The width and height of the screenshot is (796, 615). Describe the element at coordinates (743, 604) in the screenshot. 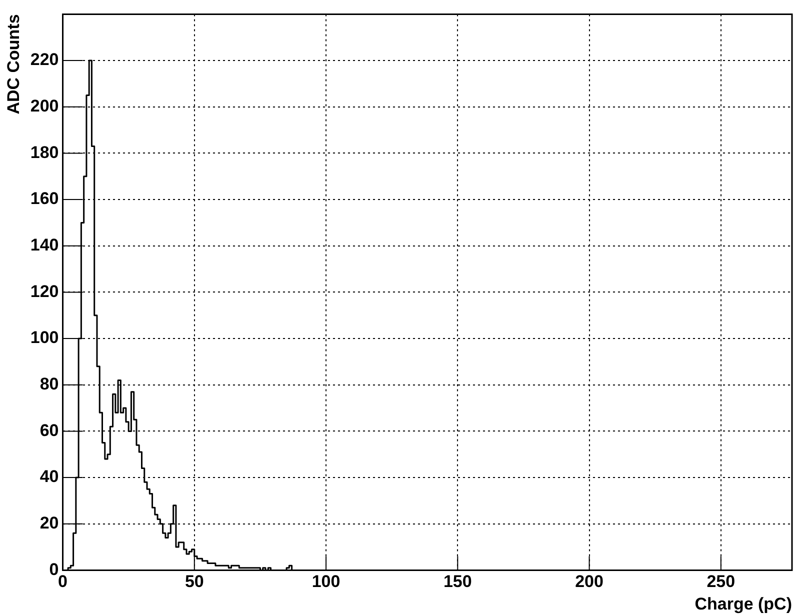

I see `x-axis-title: Charge (pC)` at that location.